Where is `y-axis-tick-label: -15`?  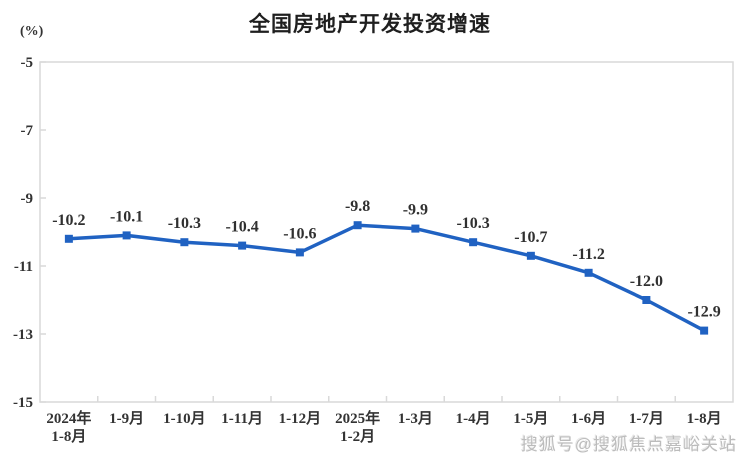 y-axis-tick-label: -15 is located at coordinates (23, 403).